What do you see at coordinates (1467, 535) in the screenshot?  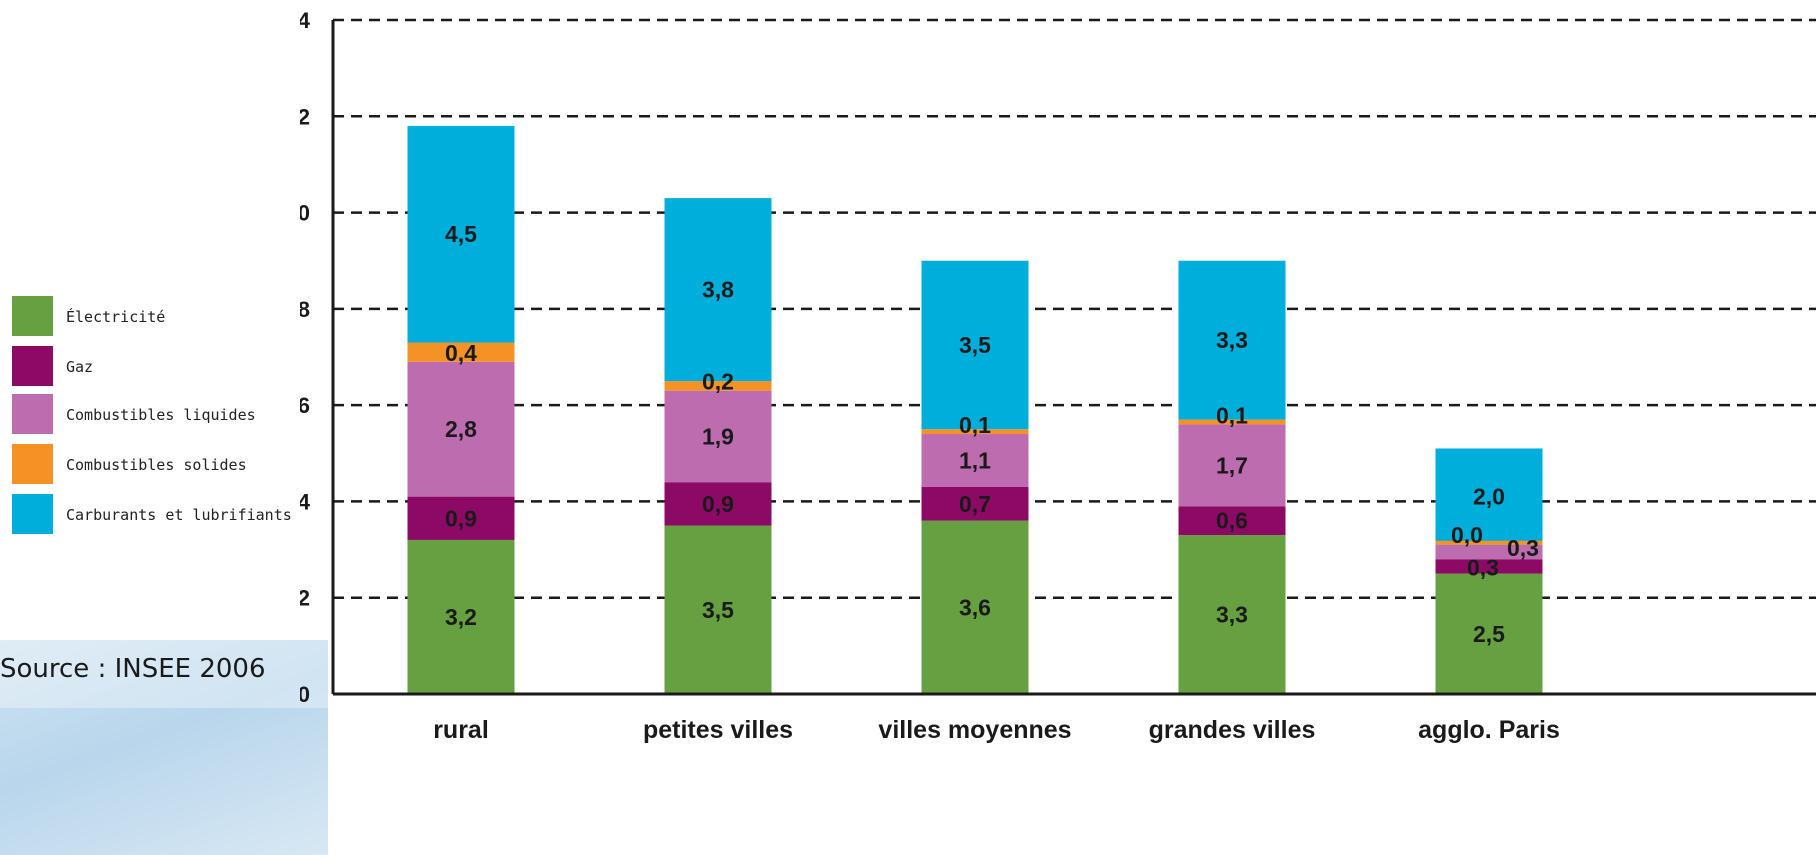 I see `bar-value-label: 0,0` at bounding box center [1467, 535].